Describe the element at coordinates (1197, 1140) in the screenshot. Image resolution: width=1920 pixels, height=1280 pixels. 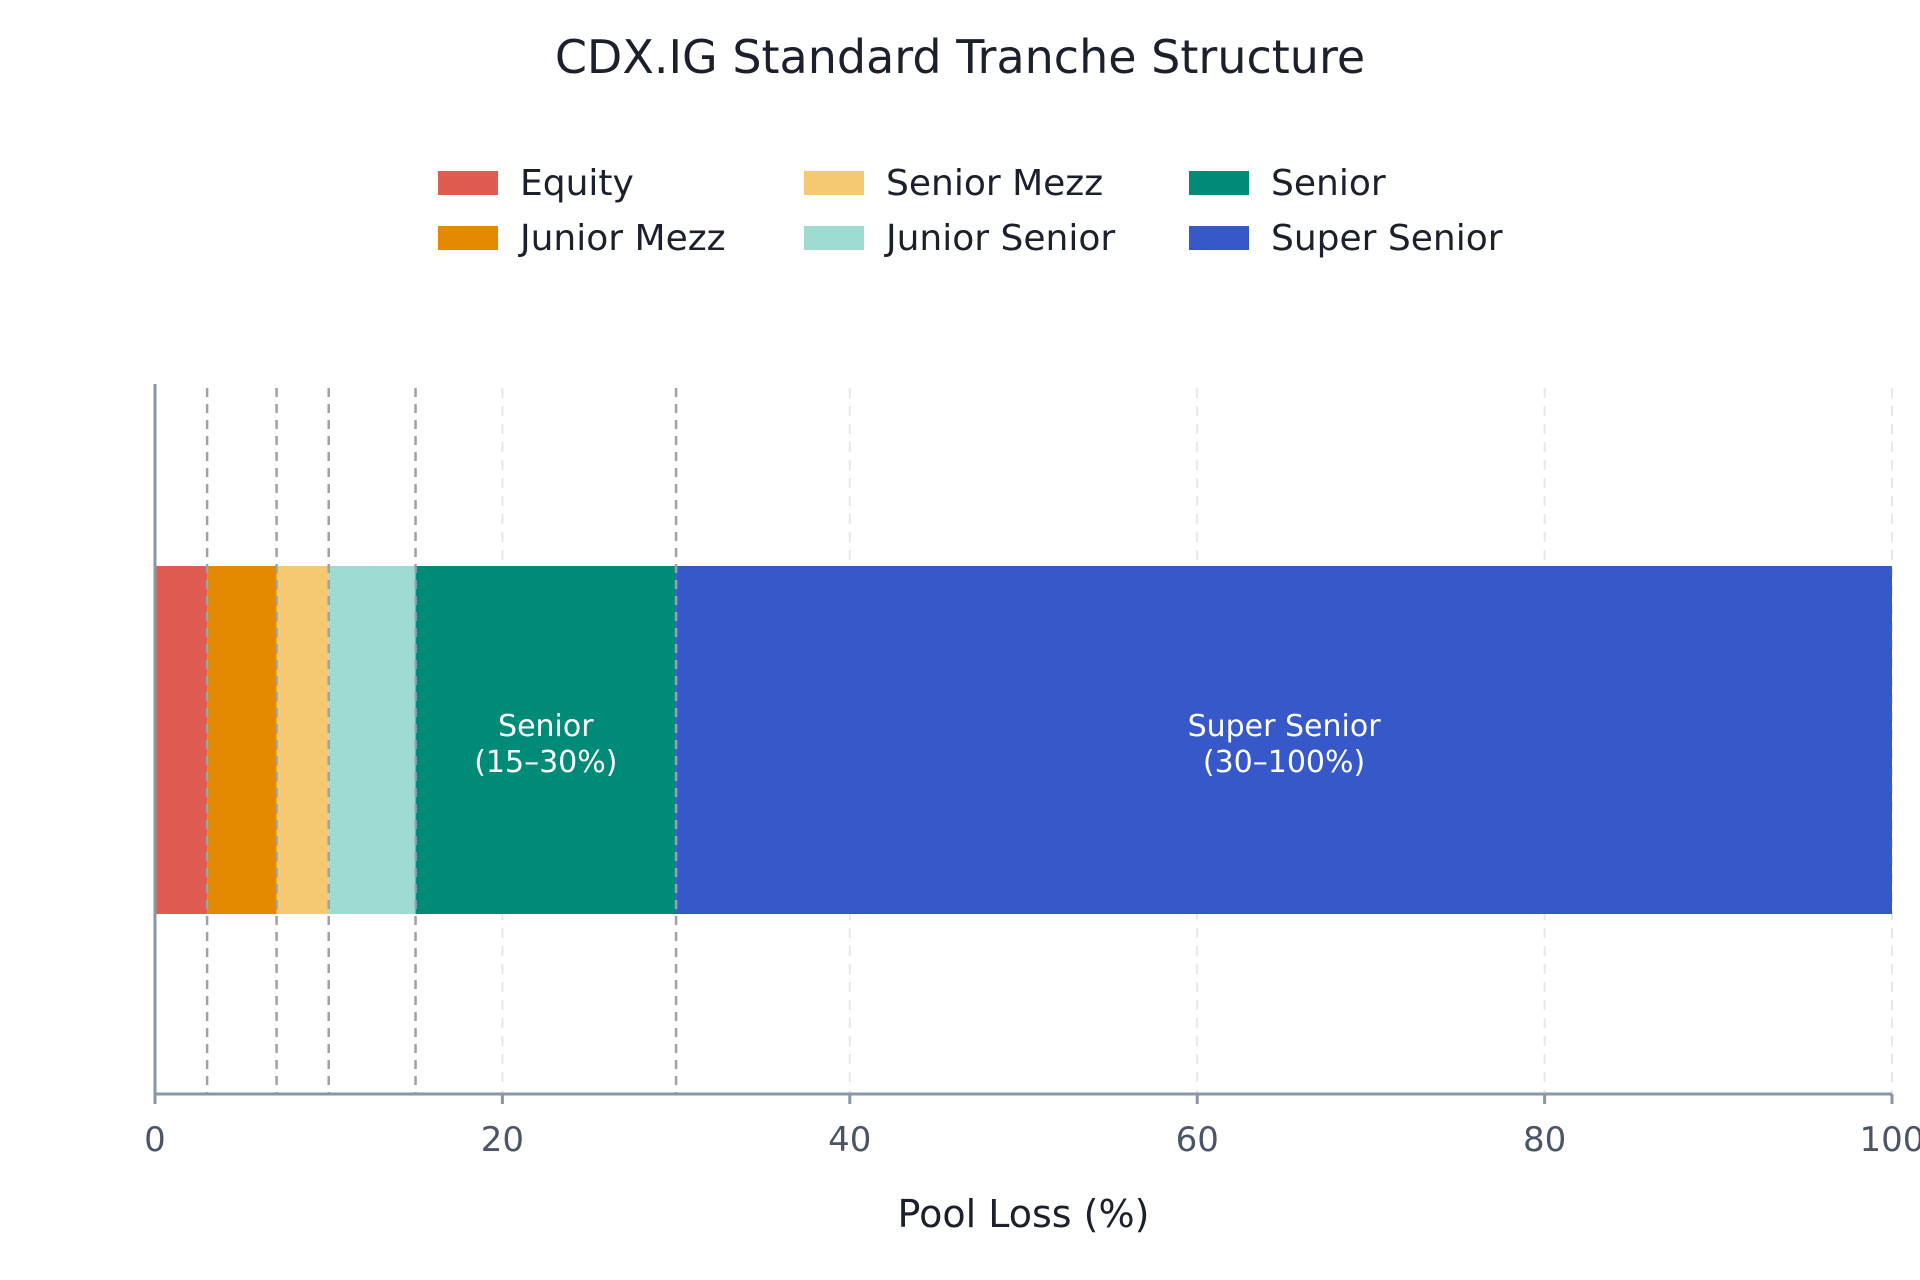
I see `x-tick-label: 60` at that location.